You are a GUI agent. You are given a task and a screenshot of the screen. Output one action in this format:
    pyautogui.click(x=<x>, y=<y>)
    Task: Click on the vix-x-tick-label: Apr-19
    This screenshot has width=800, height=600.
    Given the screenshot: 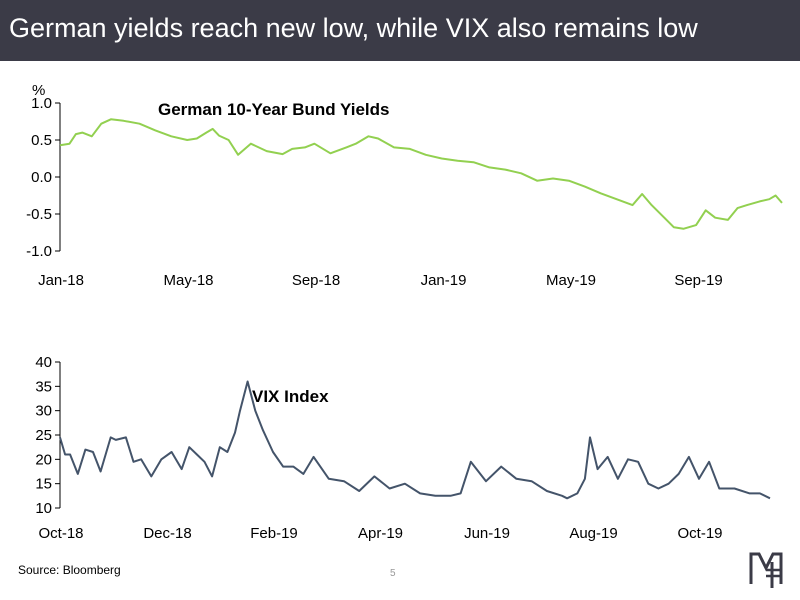 What is the action you would take?
    pyautogui.click(x=380, y=533)
    